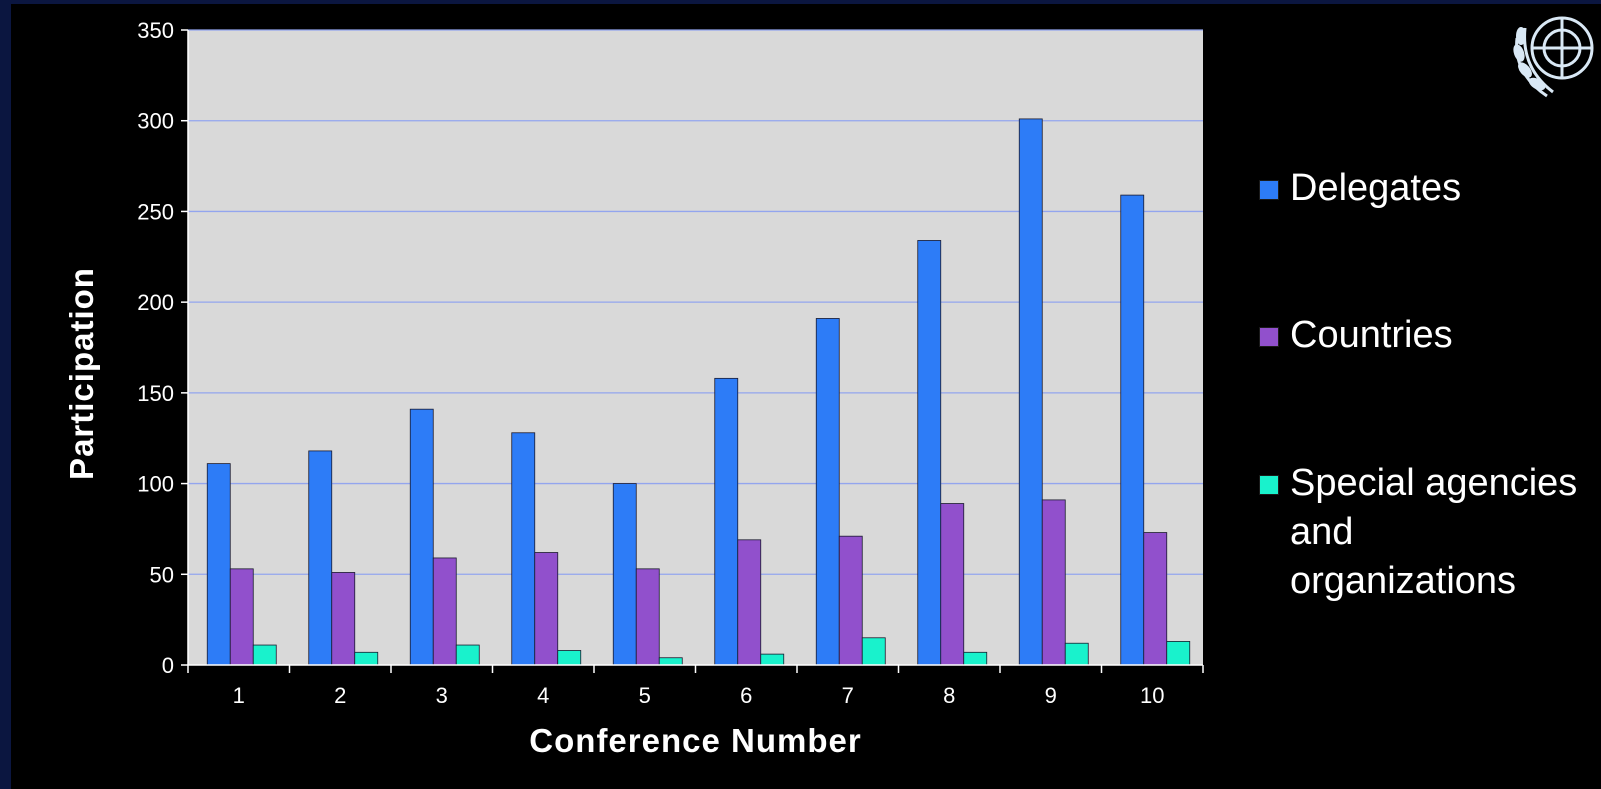 This screenshot has width=1601, height=789. What do you see at coordinates (155, 484) in the screenshot?
I see `y-tick-label: 100` at bounding box center [155, 484].